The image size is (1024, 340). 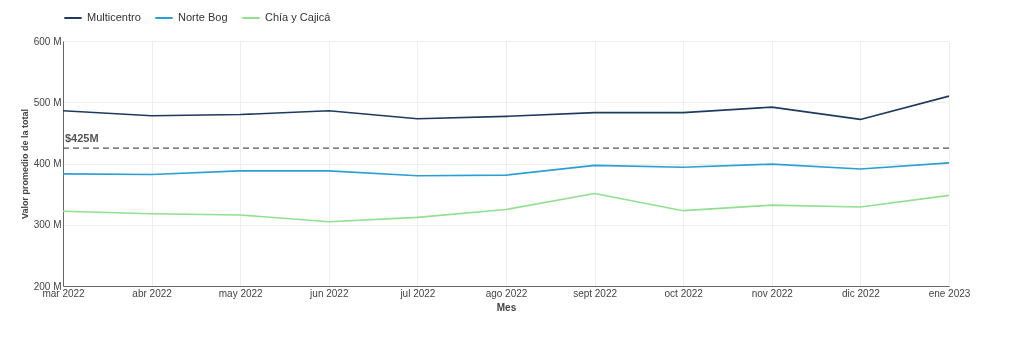 I want to click on x-tick-label: dic 2022, so click(x=861, y=293).